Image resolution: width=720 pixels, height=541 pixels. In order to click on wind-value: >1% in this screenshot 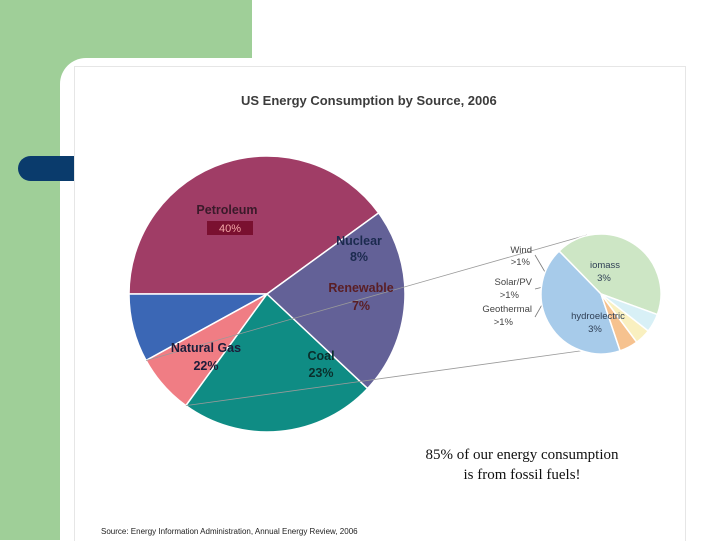, I will do `click(521, 262)`.